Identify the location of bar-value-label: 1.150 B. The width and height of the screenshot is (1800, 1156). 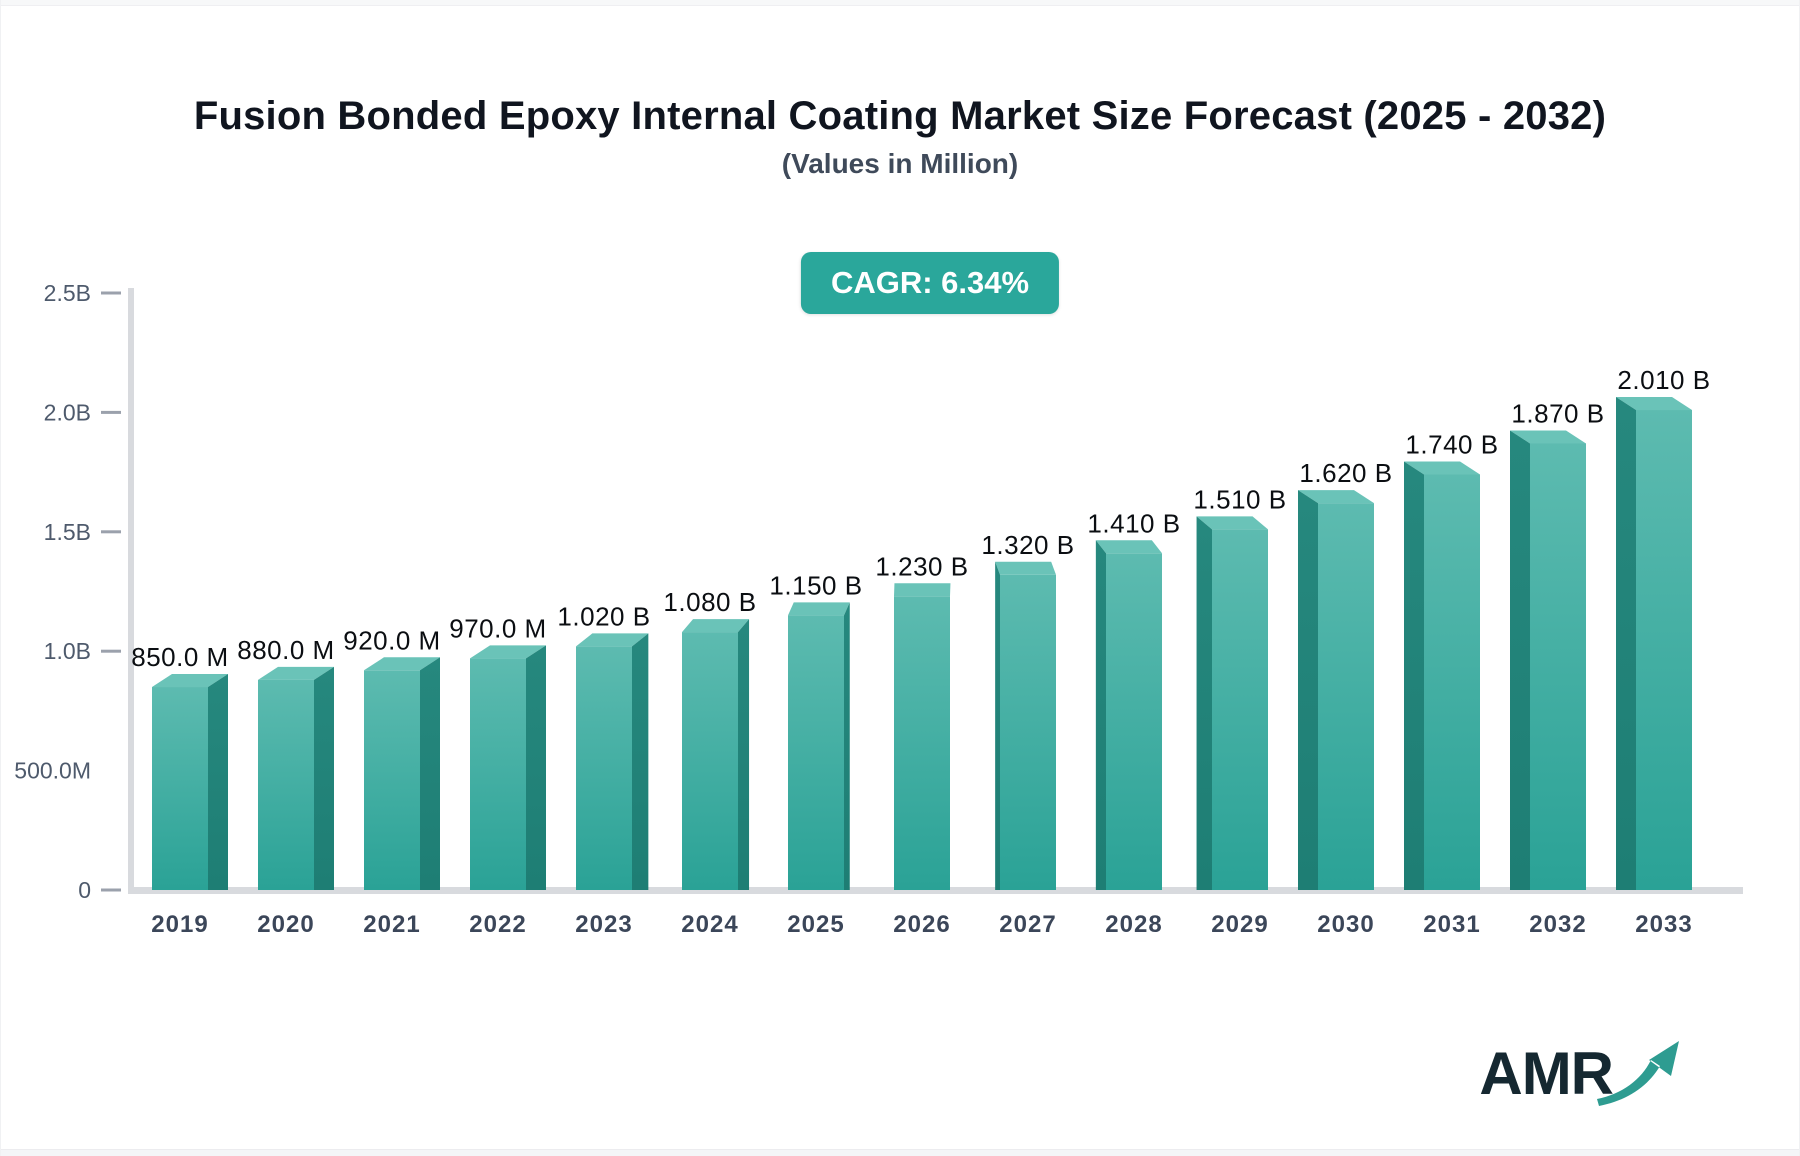
(815, 585).